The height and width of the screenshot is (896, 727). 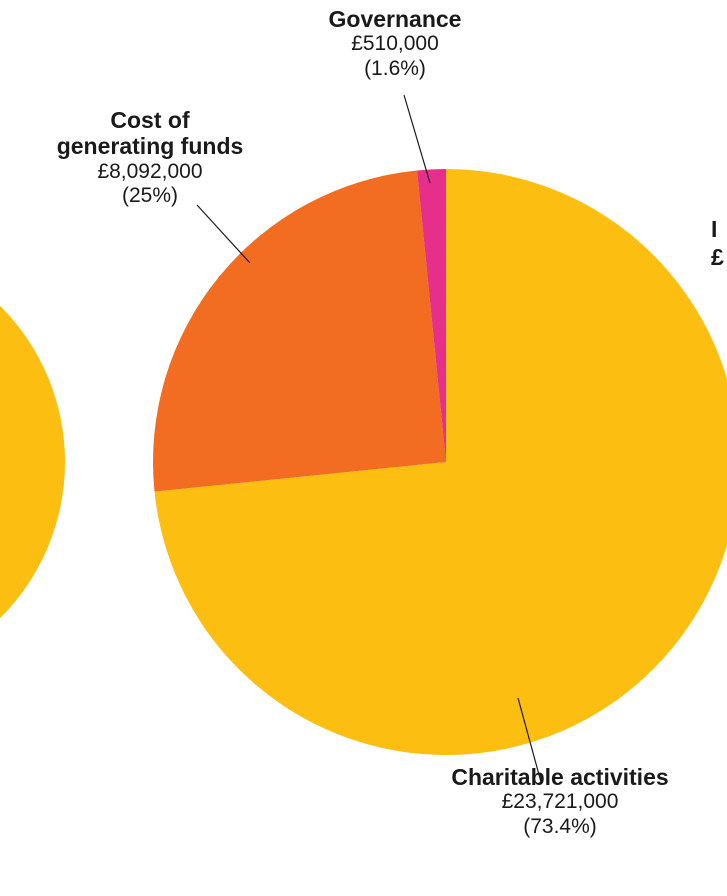 I want to click on label-cost-name-line1: Cost of, so click(x=150, y=120).